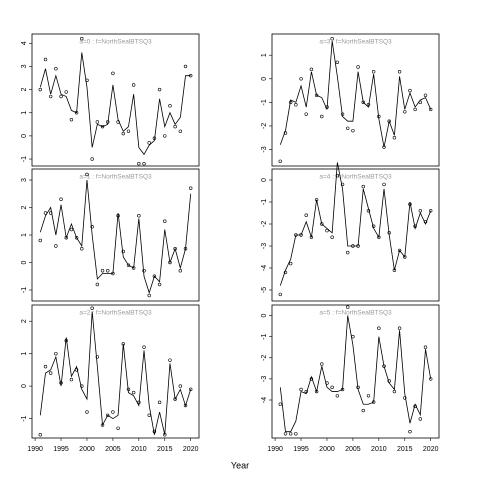 This screenshot has width=480, height=480. What do you see at coordinates (24, 180) in the screenshot?
I see `y-tick-label: 3` at bounding box center [24, 180].